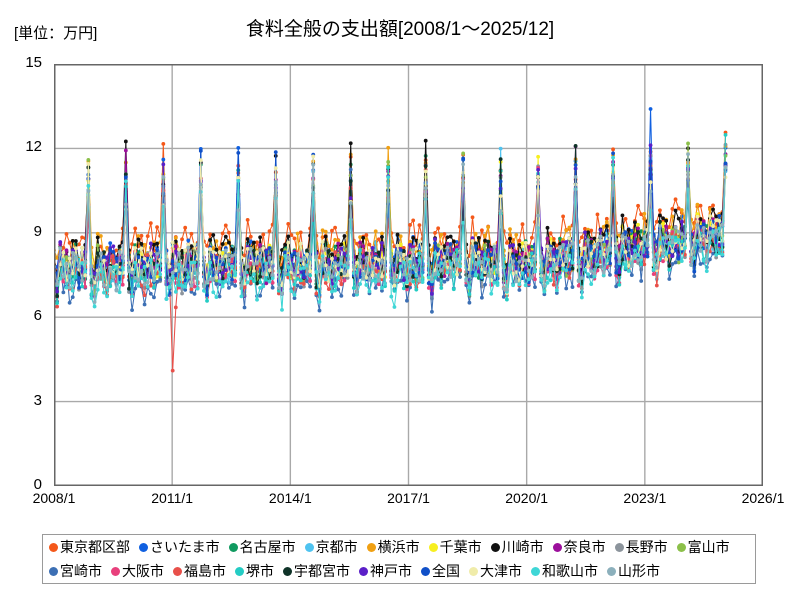  What do you see at coordinates (143, 571) in the screenshot?
I see `legend-label: 大阪市` at bounding box center [143, 571].